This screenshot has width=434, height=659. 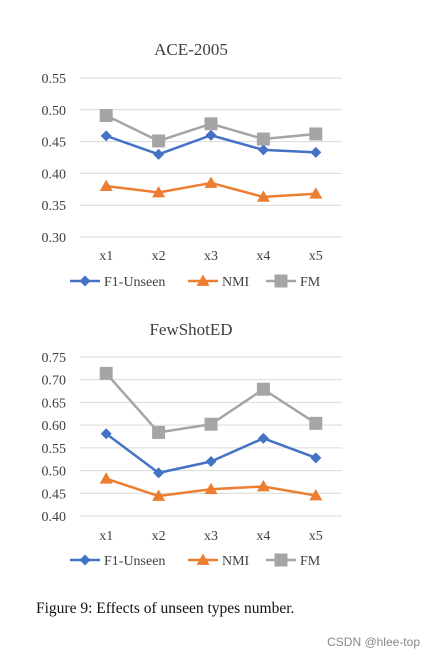 I want to click on ace-2005-ytick-label: 0.55, so click(x=54, y=79).